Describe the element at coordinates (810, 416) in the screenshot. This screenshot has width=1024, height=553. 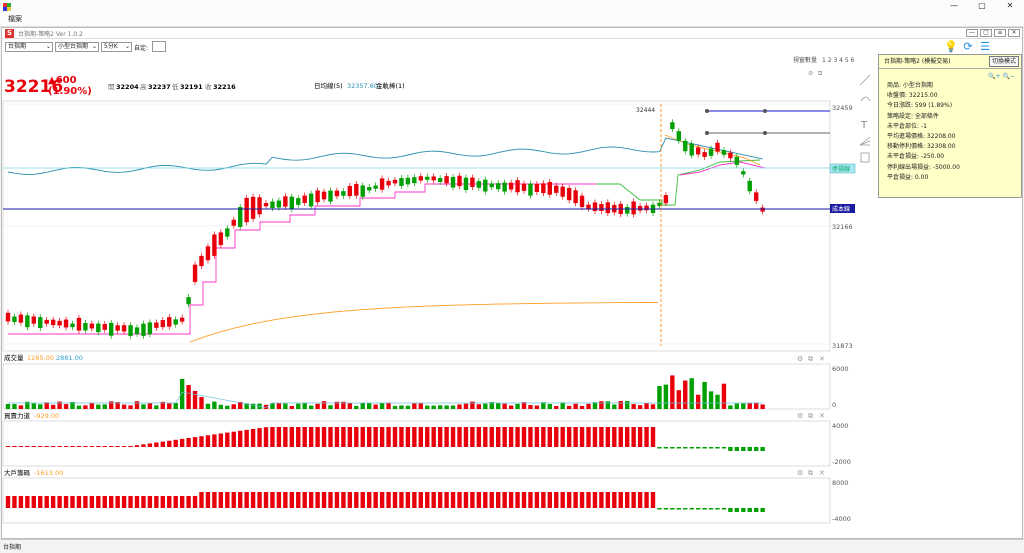
I see `power-copy-icon: ⧉` at that location.